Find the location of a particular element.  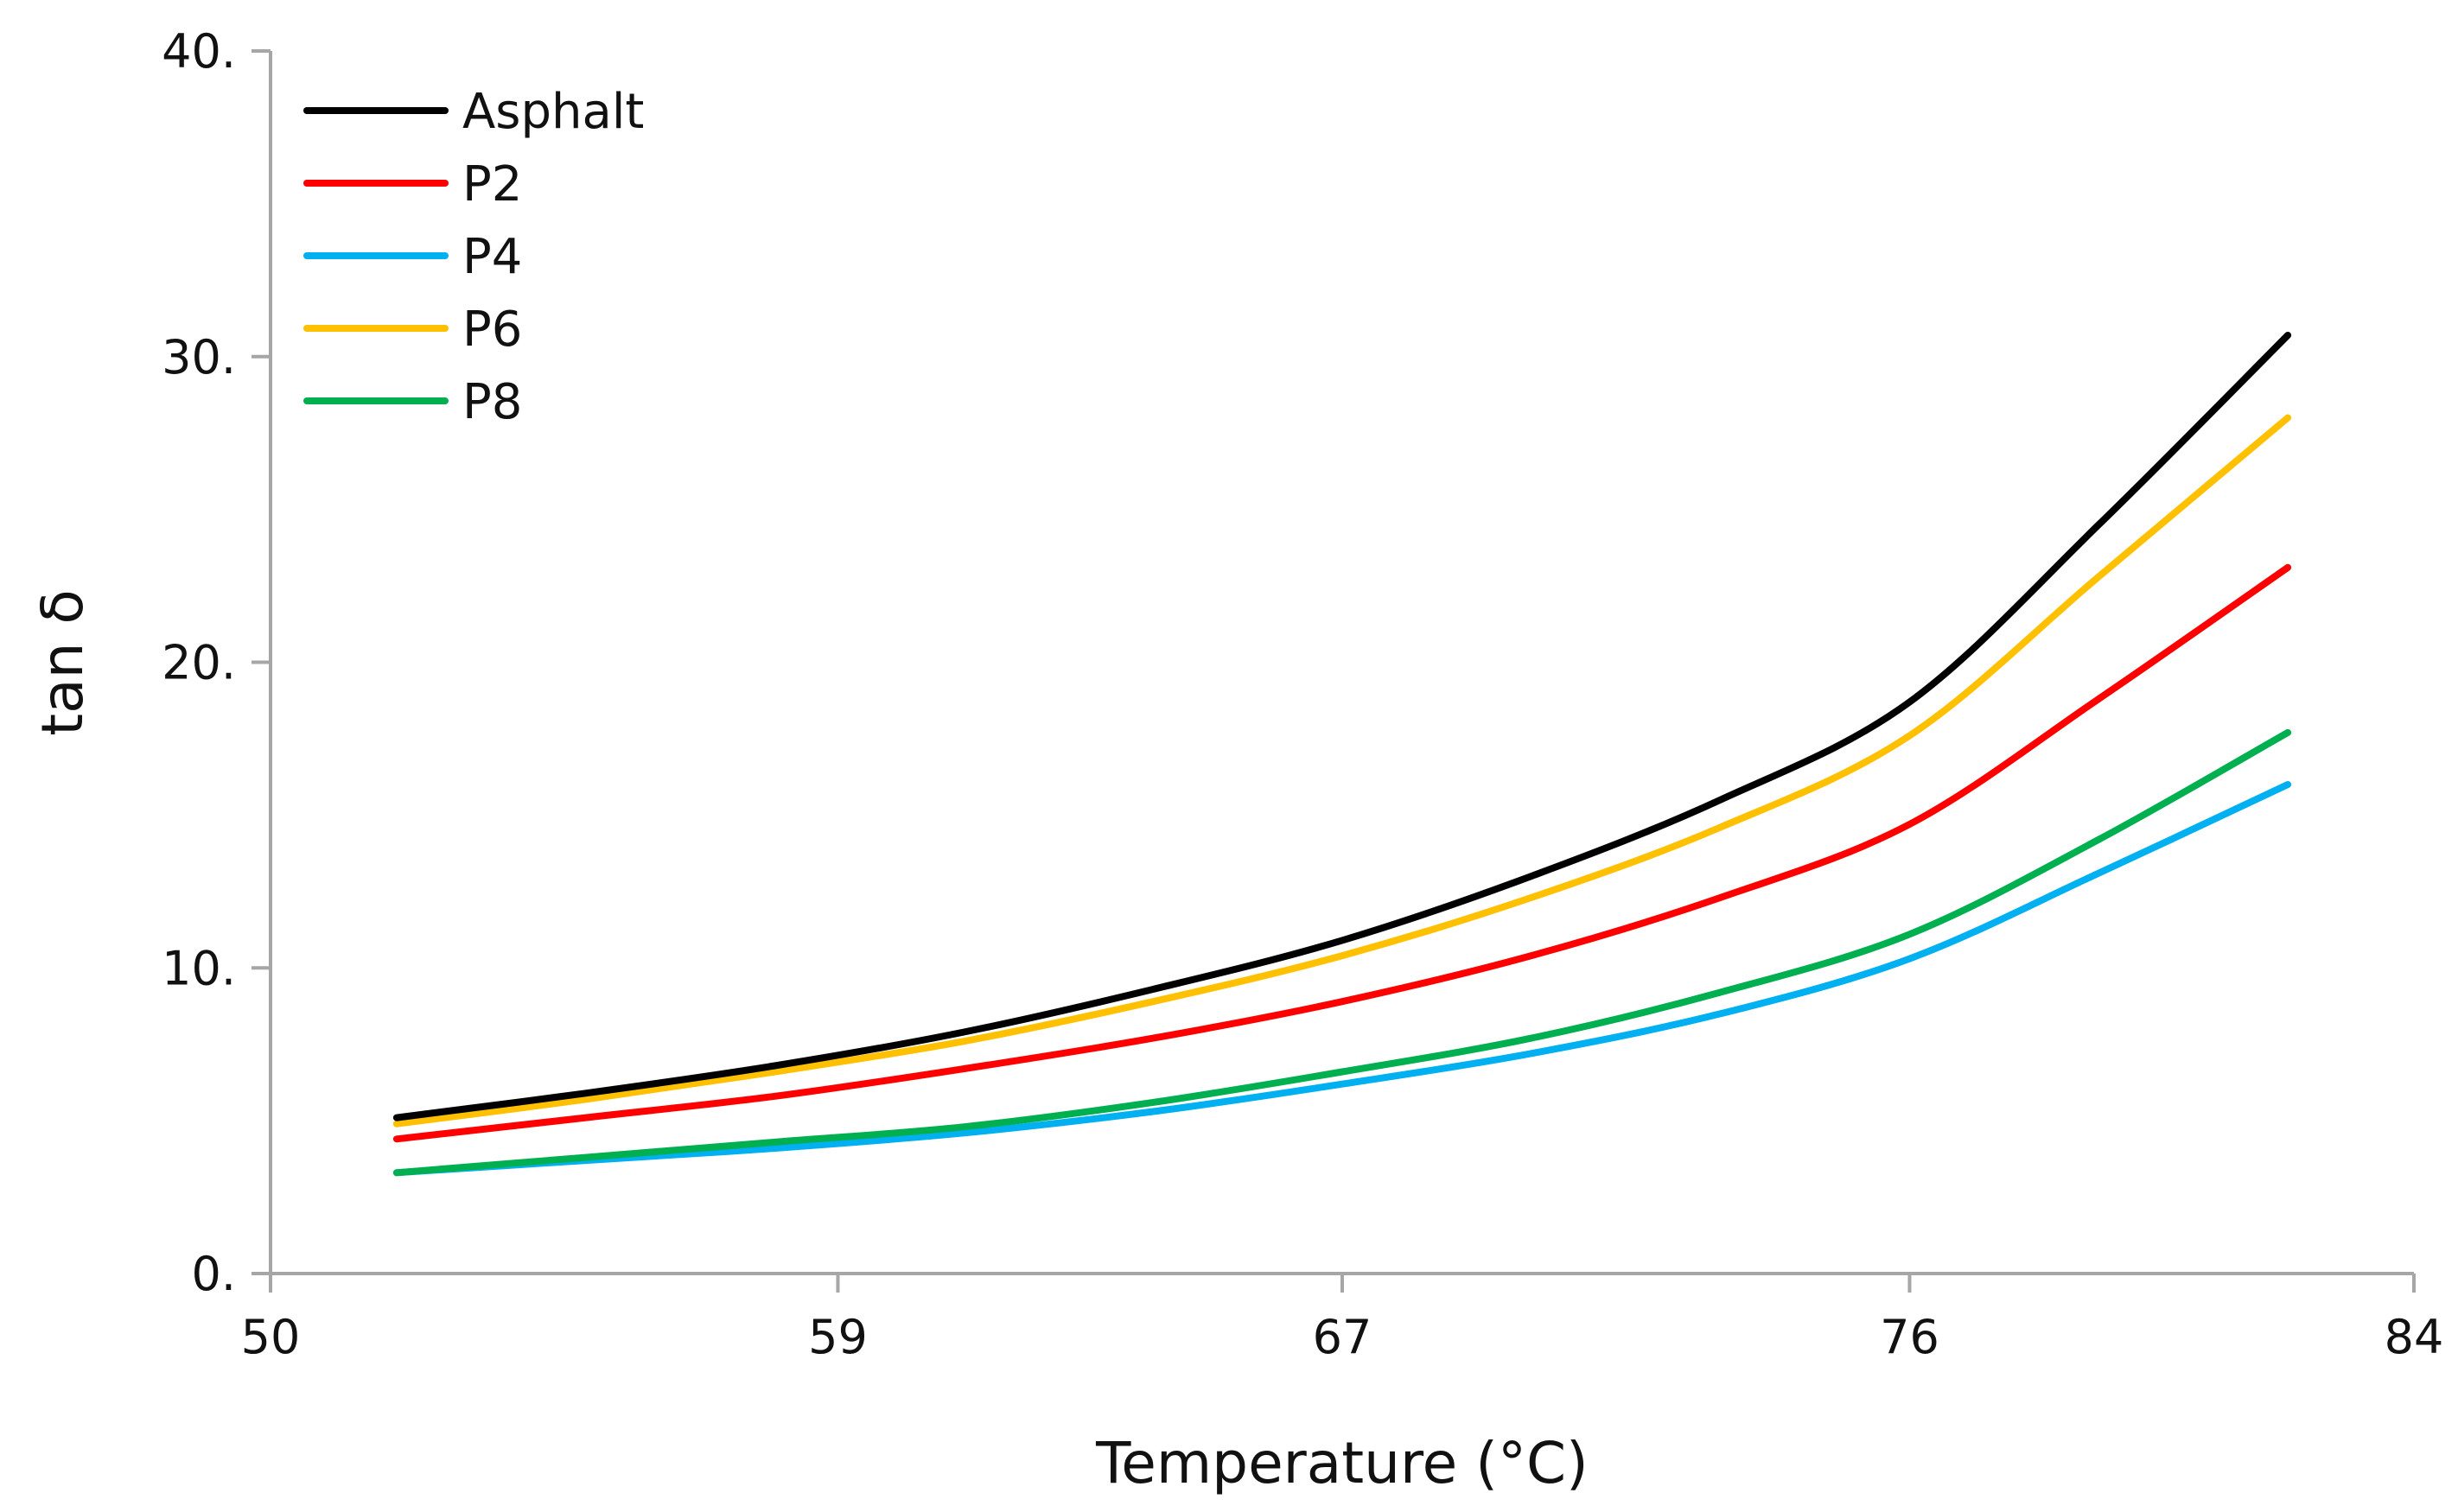

y-tick-label: 30. is located at coordinates (199, 357).